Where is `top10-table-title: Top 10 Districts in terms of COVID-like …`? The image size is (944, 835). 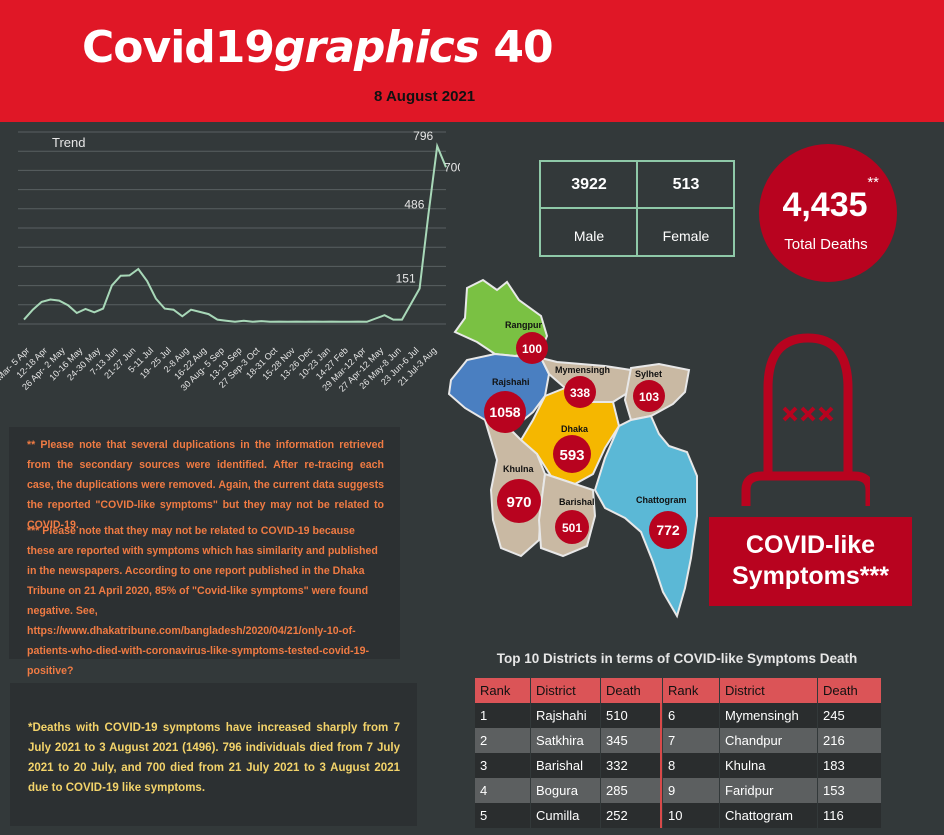
top10-table-title: Top 10 Districts in terms of COVID-like … is located at coordinates (677, 658).